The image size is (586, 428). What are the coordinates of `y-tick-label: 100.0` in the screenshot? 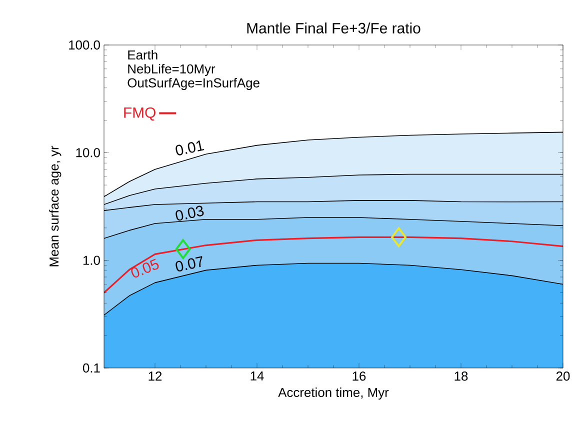 It's located at (84, 45).